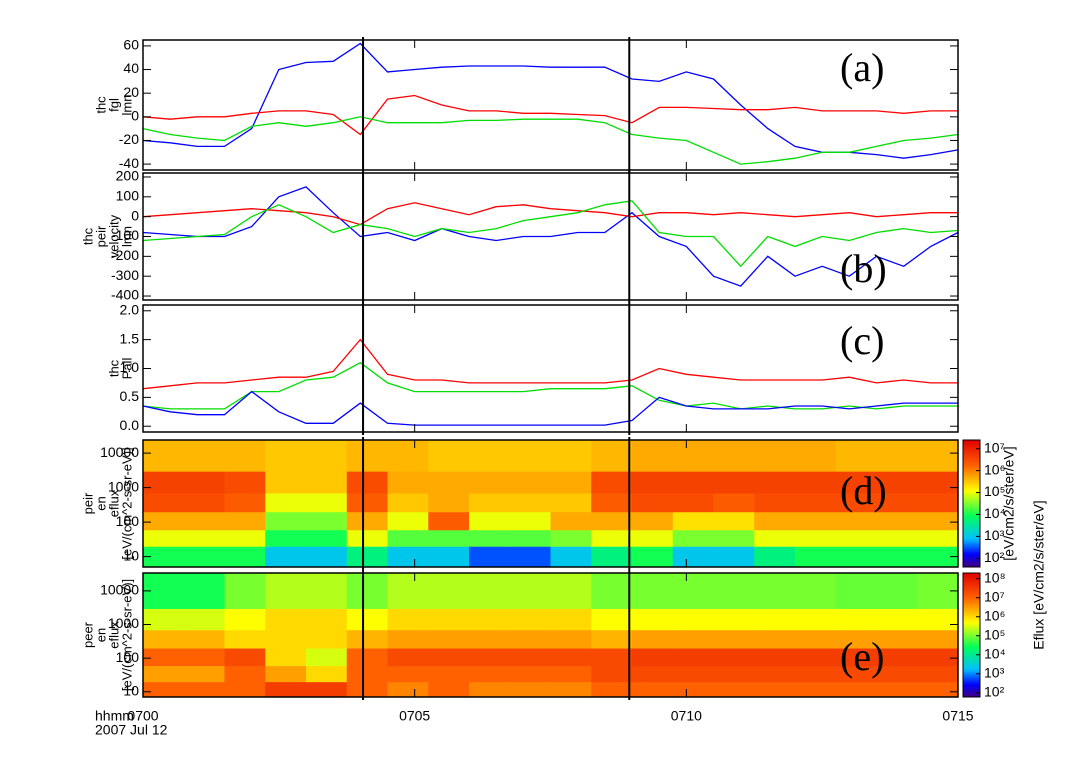  Describe the element at coordinates (87, 236) in the screenshot. I see `y-axis-label: thc` at that location.